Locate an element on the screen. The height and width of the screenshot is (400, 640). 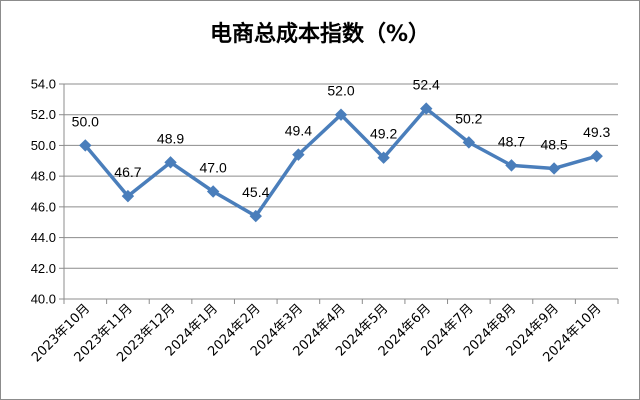
data-label: 52.0 is located at coordinates (340, 91).